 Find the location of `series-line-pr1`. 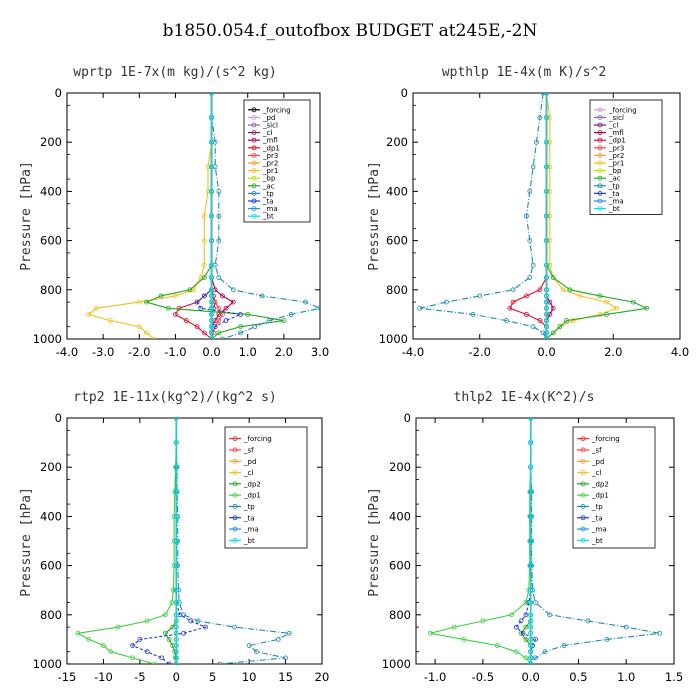

series-line-pr1 is located at coordinates (150, 216).